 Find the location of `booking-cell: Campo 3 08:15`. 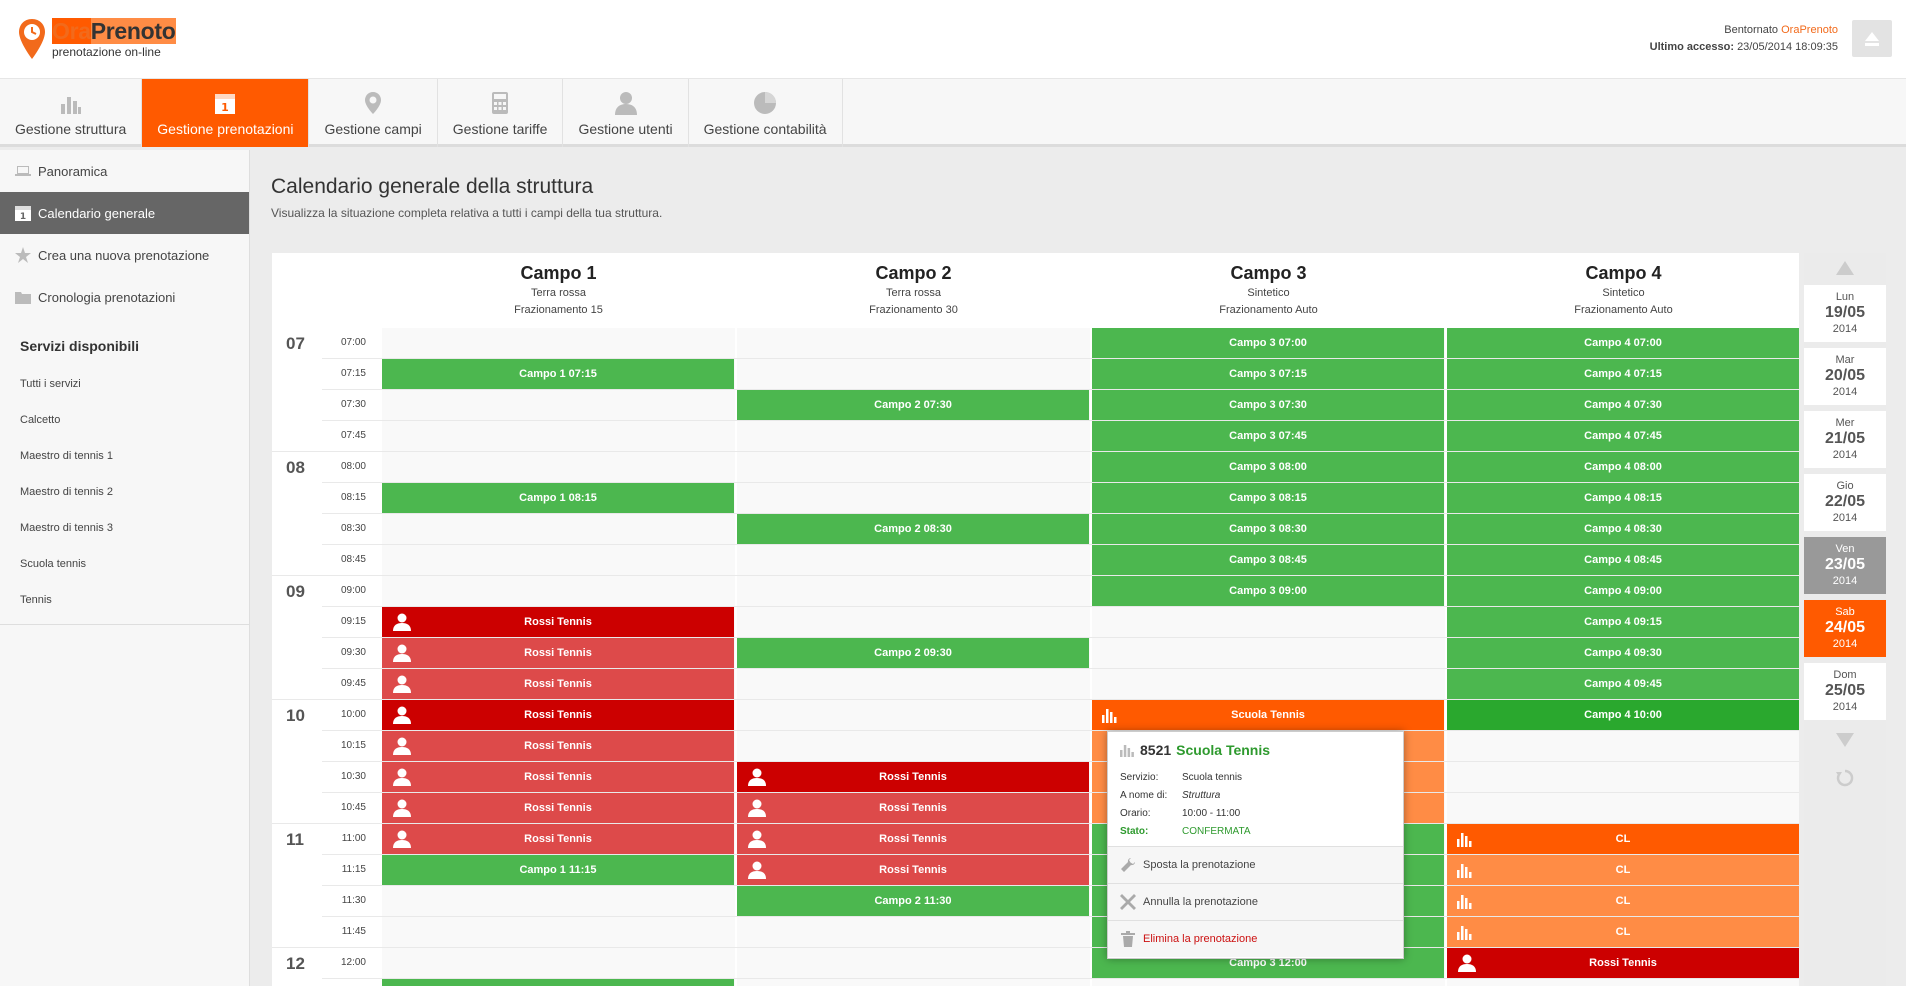

booking-cell: Campo 3 08:15 is located at coordinates (1268, 498).